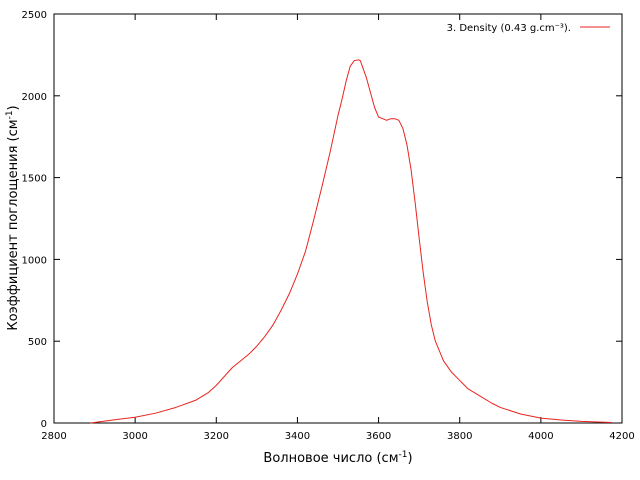  Describe the element at coordinates (337, 458) in the screenshot. I see `x-axis-title: Волновое число (см-1)` at that location.